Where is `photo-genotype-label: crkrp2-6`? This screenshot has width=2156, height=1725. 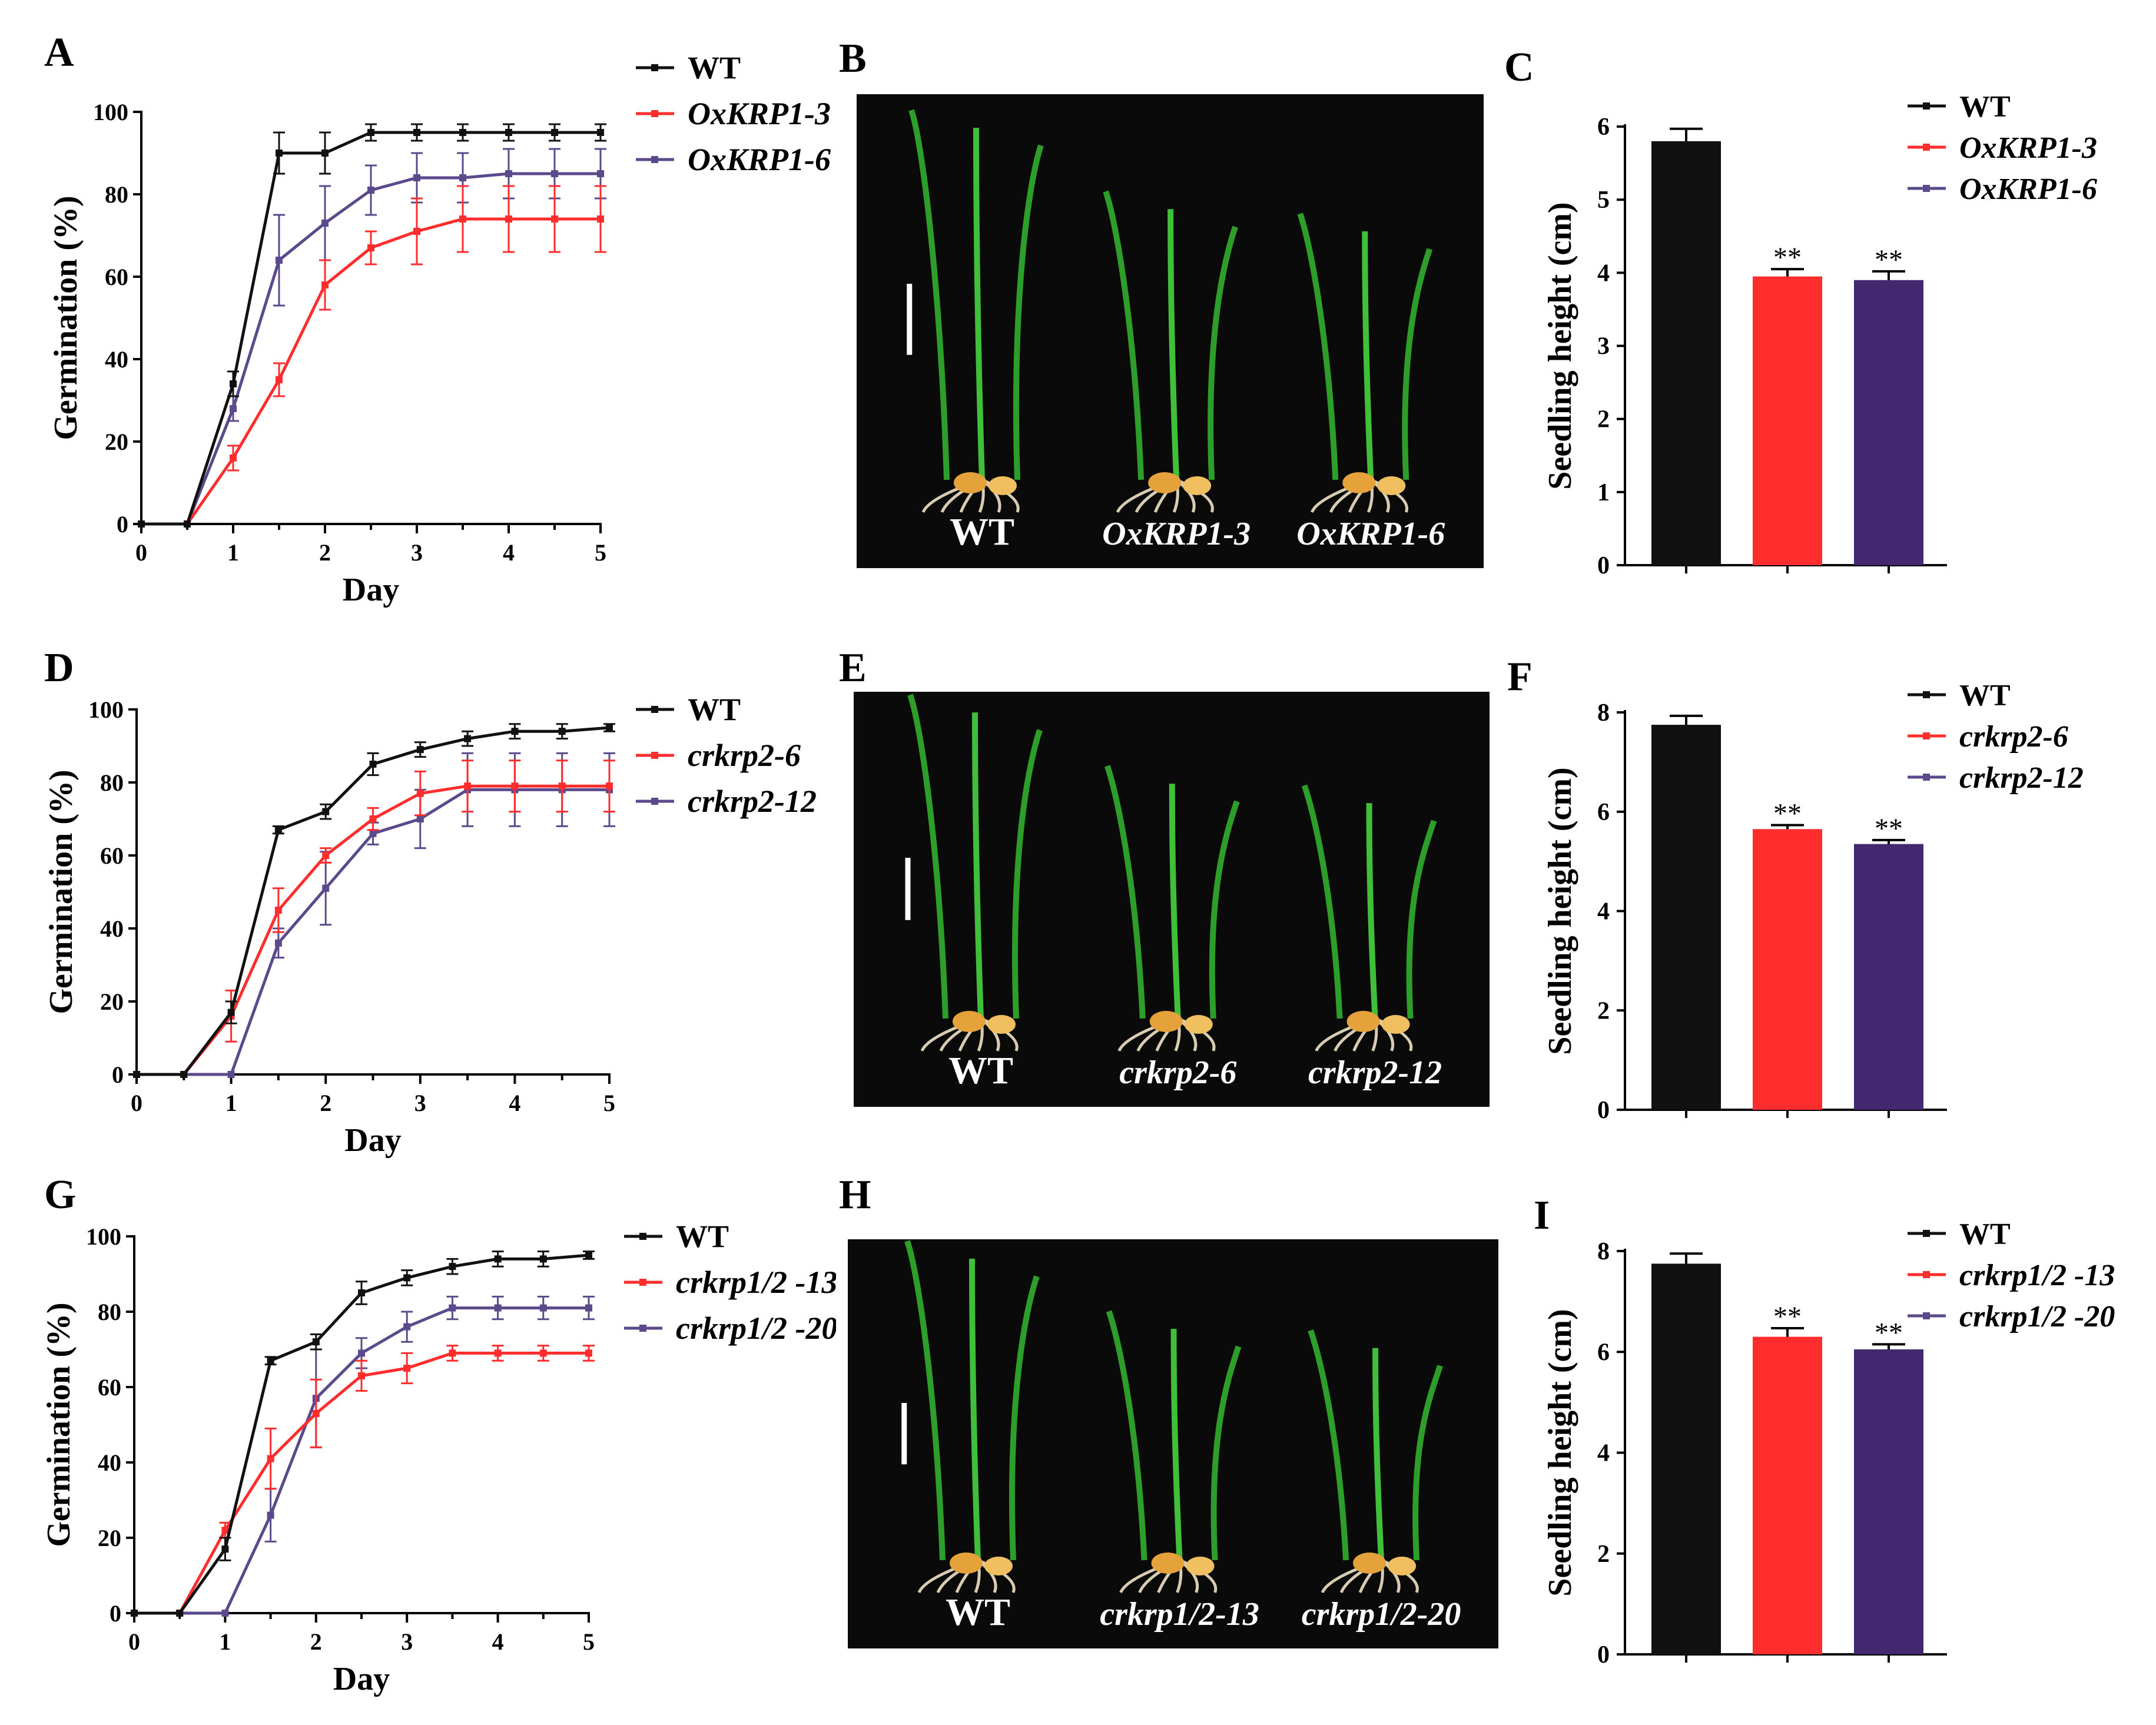 photo-genotype-label: crkrp2-6 is located at coordinates (1177, 1072).